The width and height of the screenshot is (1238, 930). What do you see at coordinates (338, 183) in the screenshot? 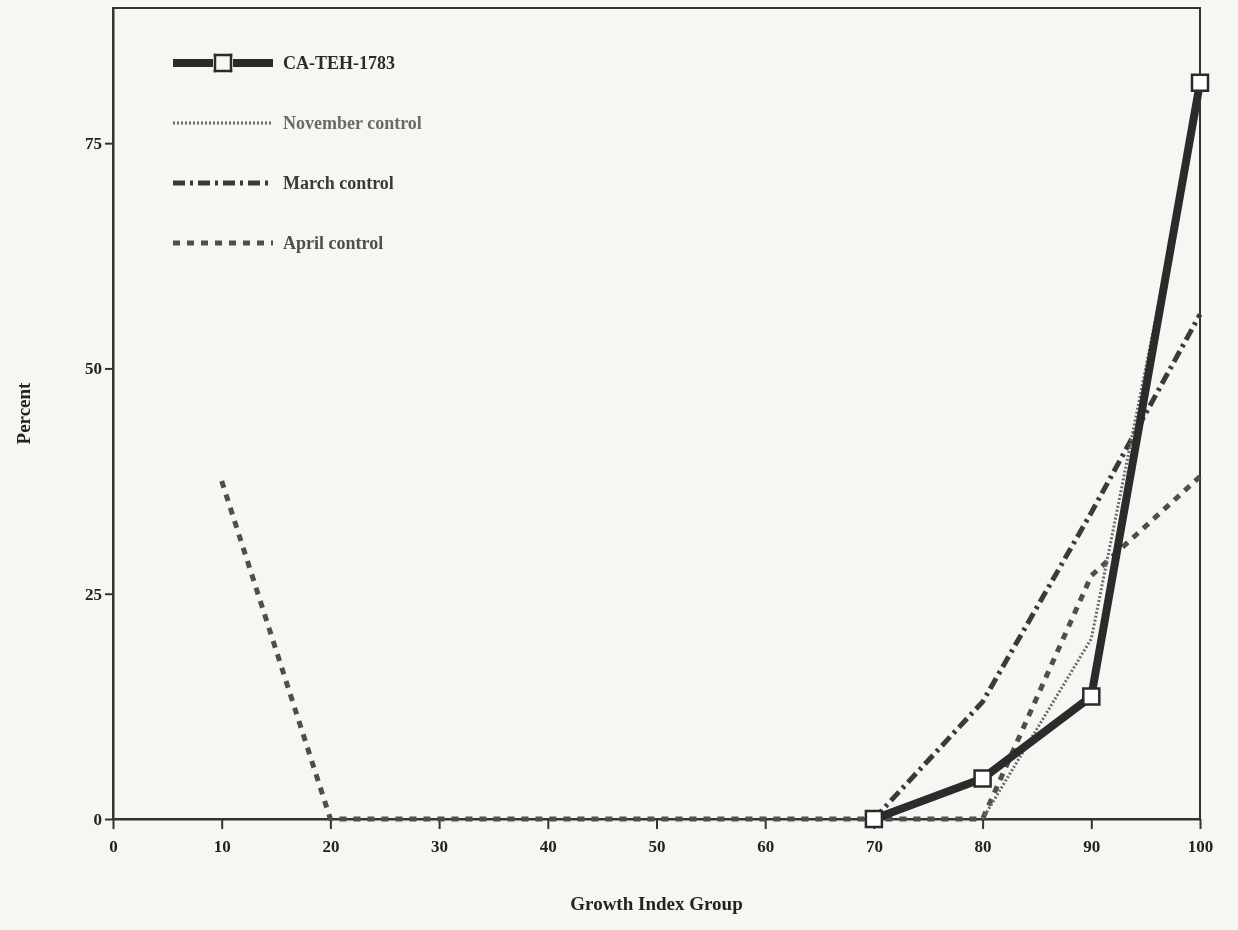
I see `text: March control` at bounding box center [338, 183].